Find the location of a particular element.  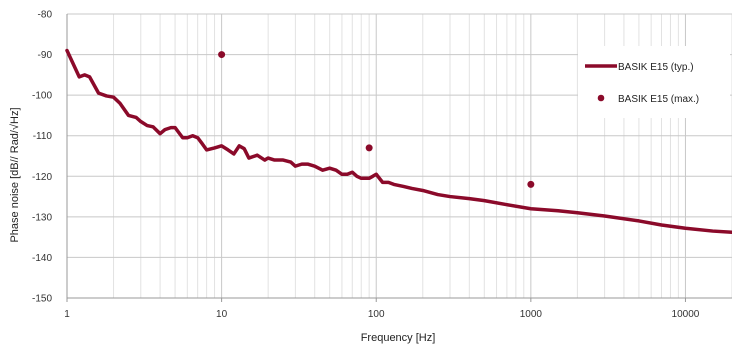

x-tick-label: 1000 is located at coordinates (531, 314).